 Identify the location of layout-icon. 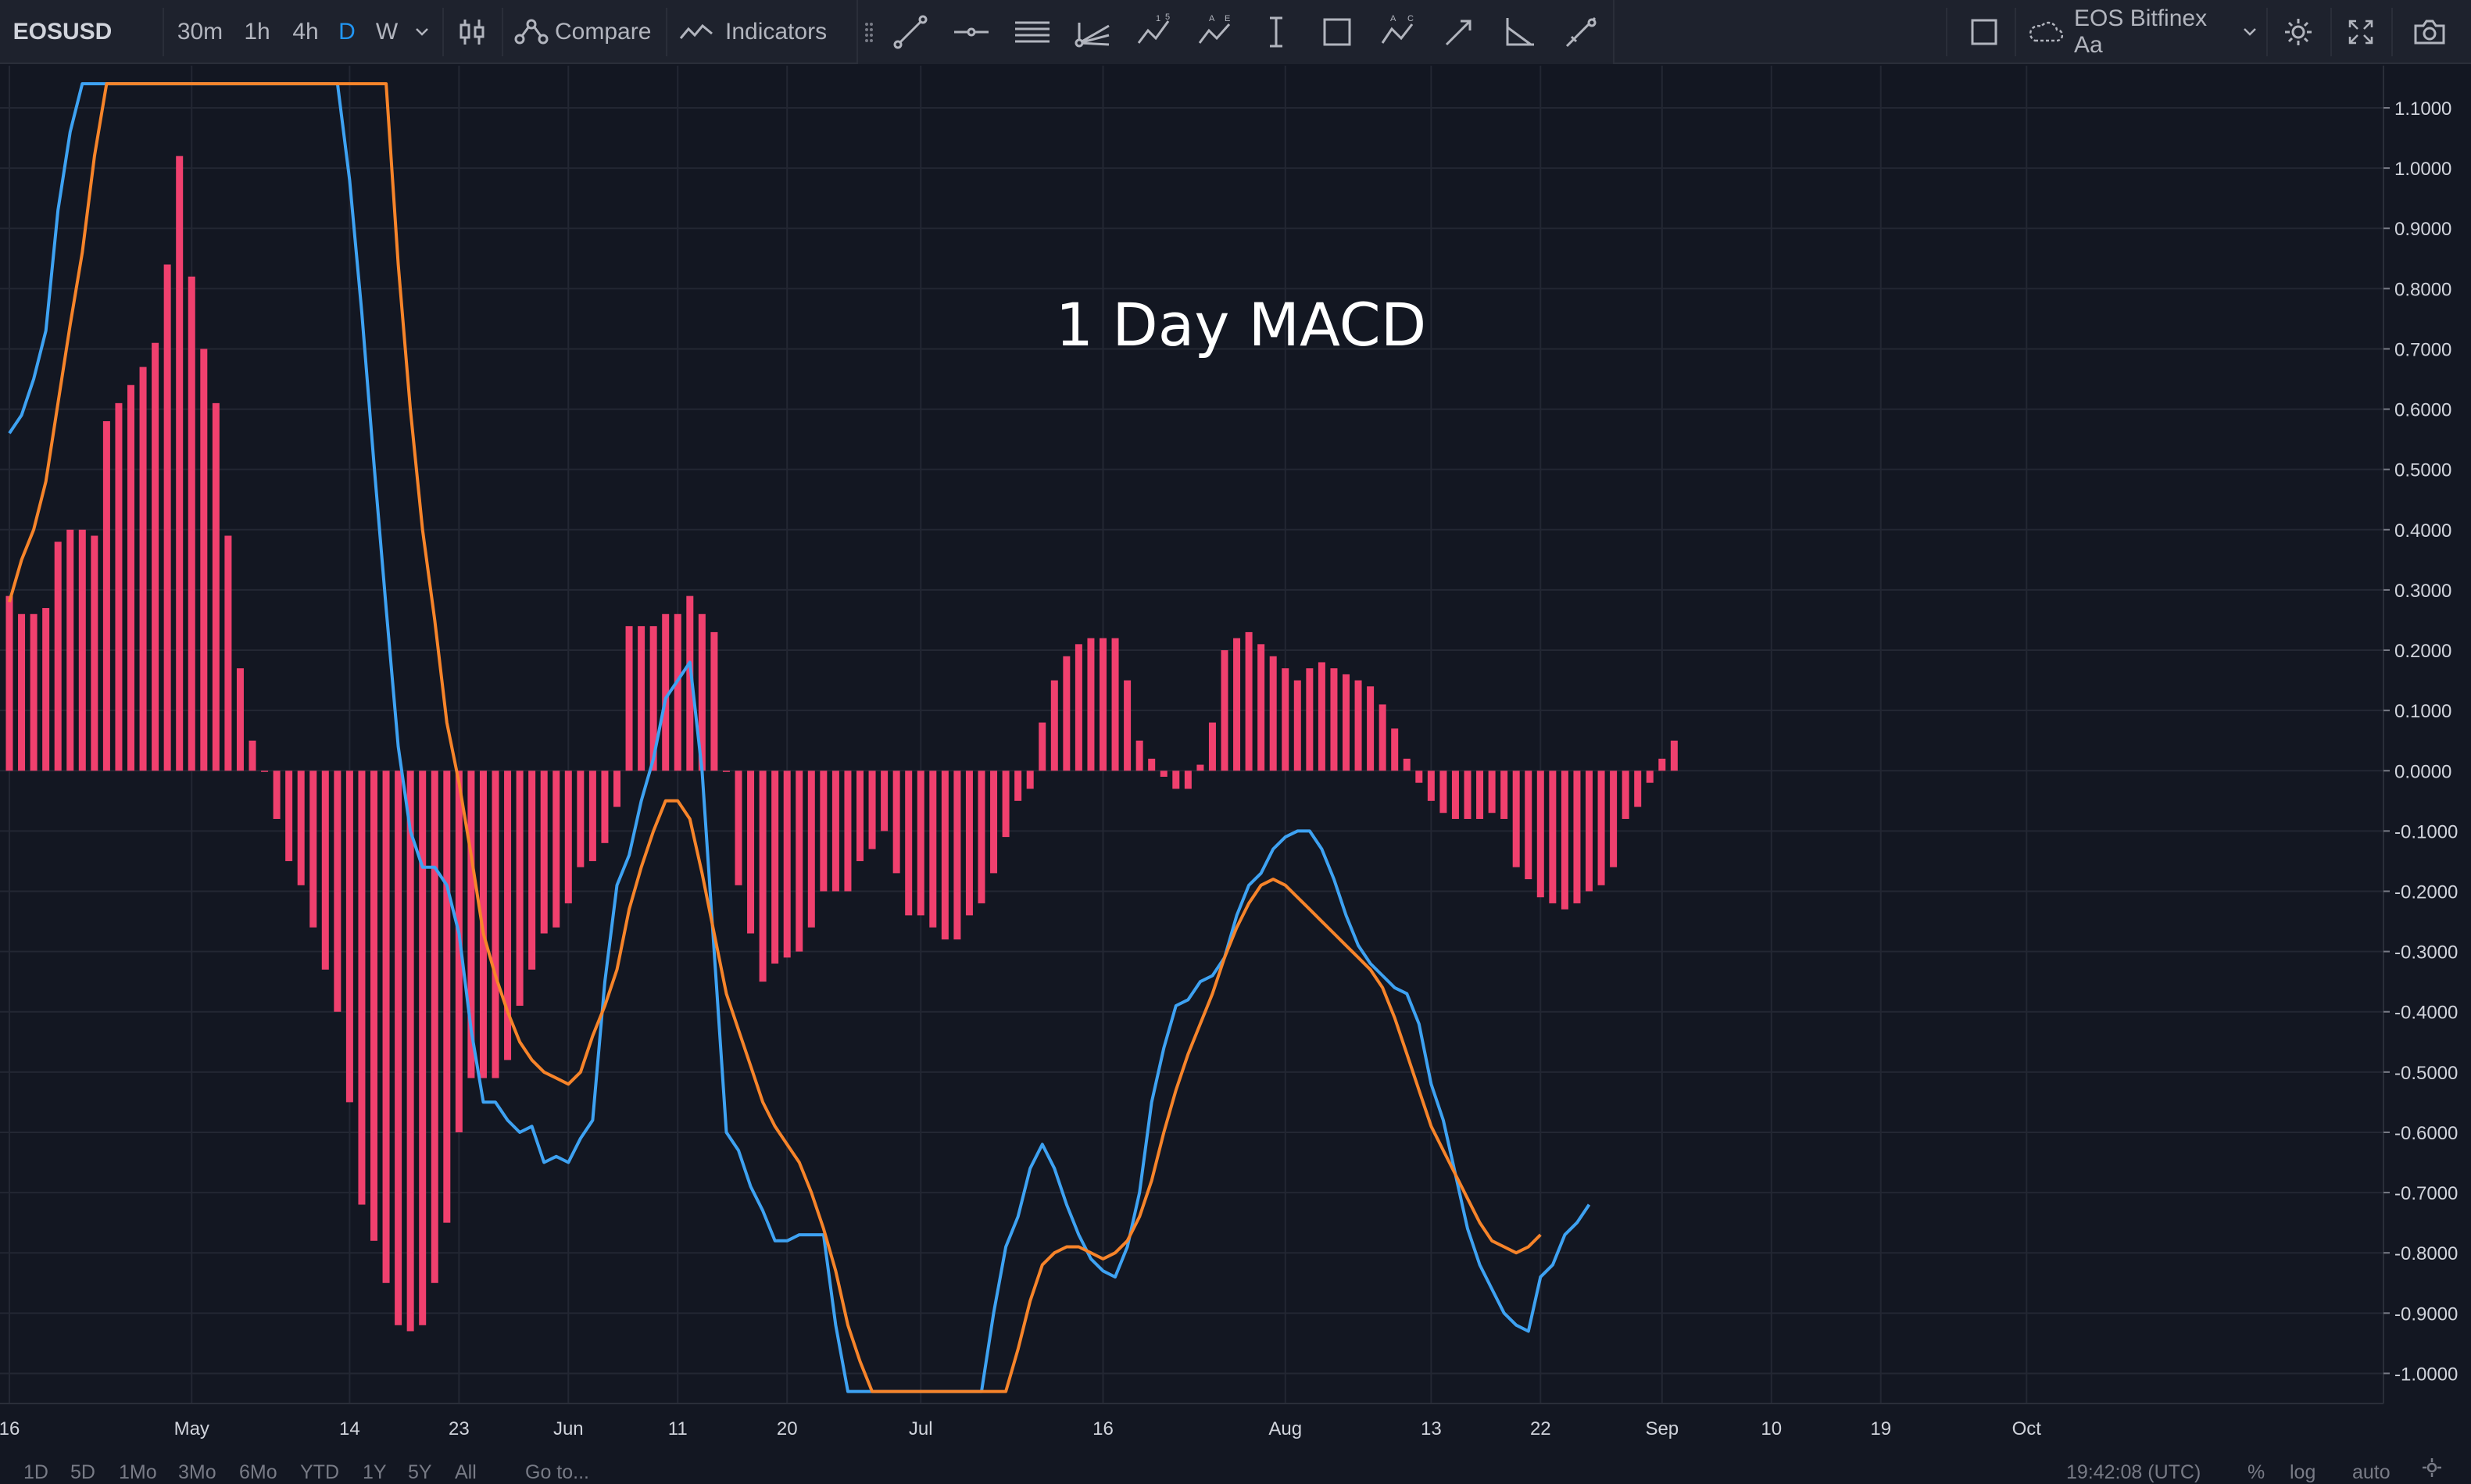
(1984, 32).